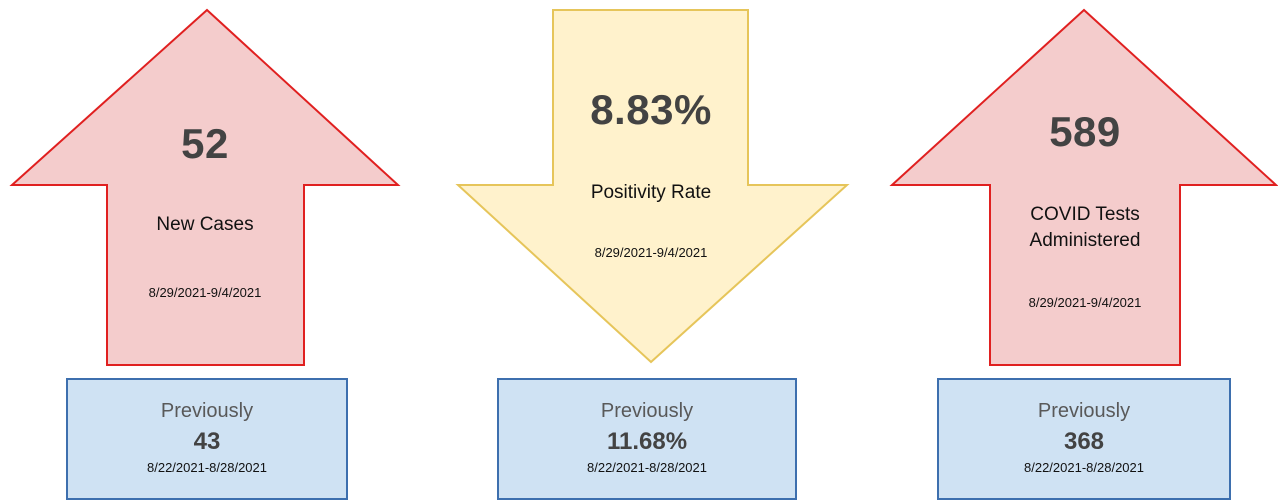 The height and width of the screenshot is (504, 1278). I want to click on positivity-rate-value: 8.83%, so click(651, 109).